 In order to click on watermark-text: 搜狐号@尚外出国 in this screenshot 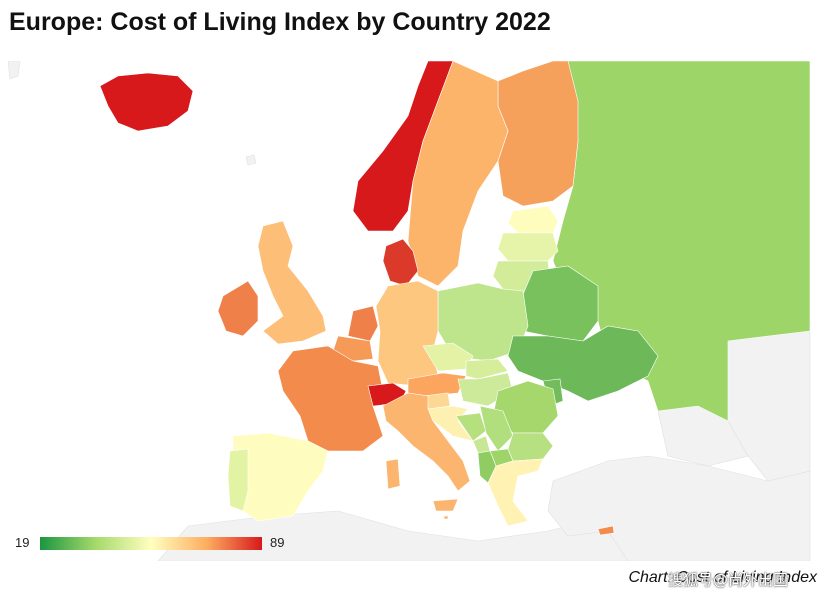, I will do `click(728, 580)`.